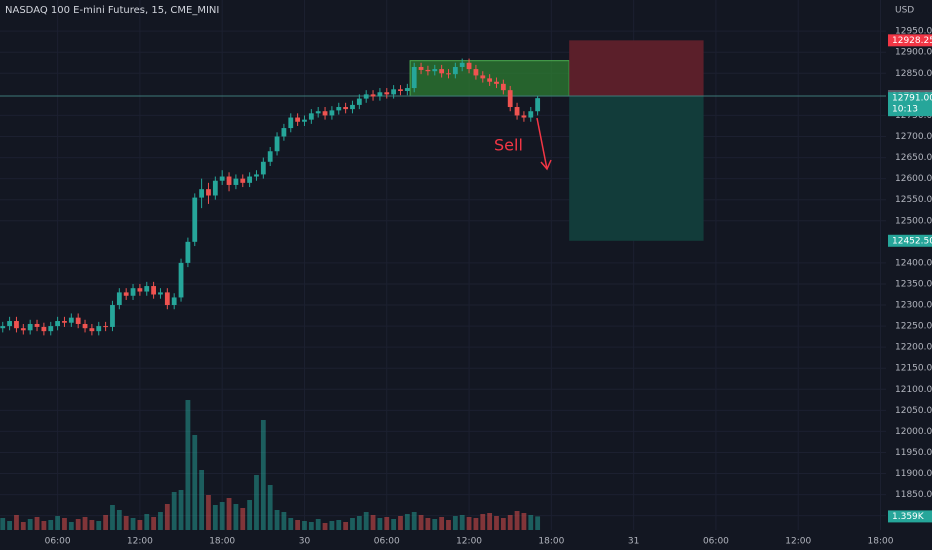  Describe the element at coordinates (913, 53) in the screenshot. I see `y-tick-label: 12900.00` at that location.